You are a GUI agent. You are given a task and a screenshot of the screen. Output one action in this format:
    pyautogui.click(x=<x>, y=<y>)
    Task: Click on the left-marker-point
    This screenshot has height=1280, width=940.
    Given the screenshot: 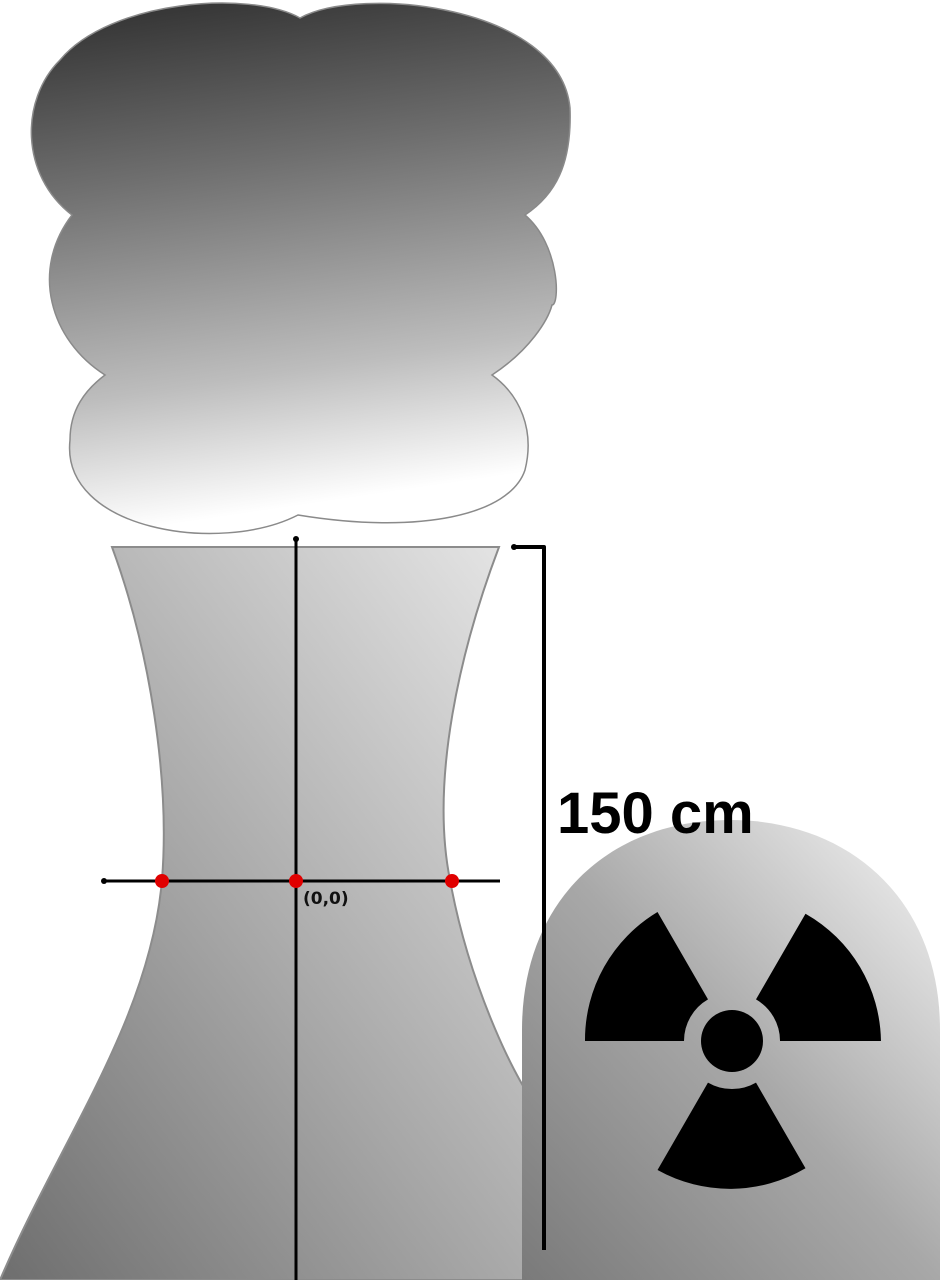 What is the action you would take?
    pyautogui.click(x=162, y=881)
    